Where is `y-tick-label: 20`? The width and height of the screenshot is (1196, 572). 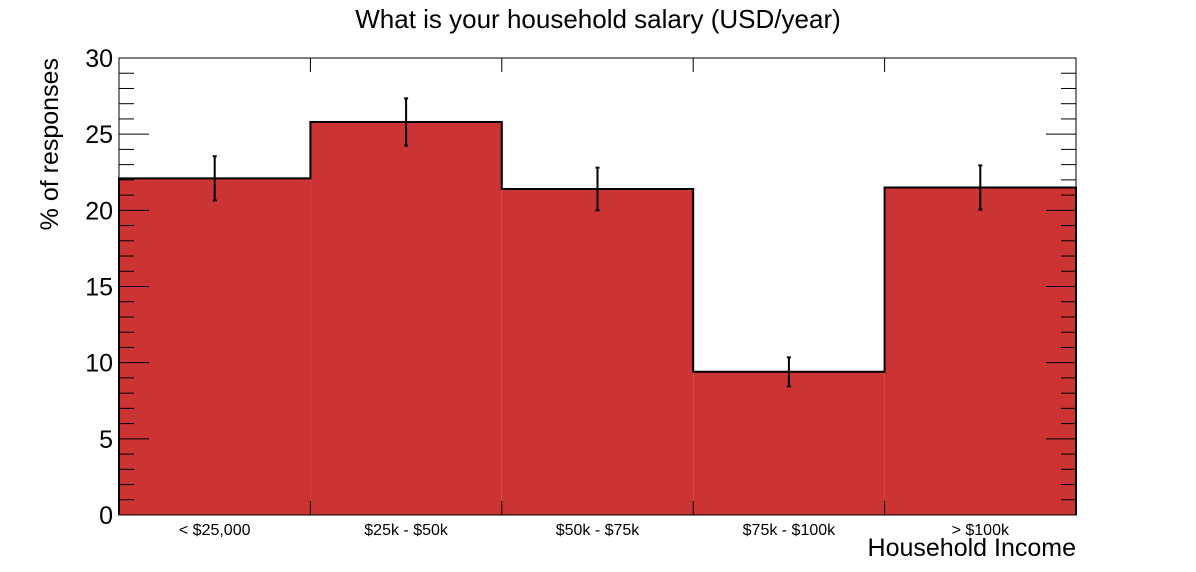 y-tick-label: 20 is located at coordinates (99, 211).